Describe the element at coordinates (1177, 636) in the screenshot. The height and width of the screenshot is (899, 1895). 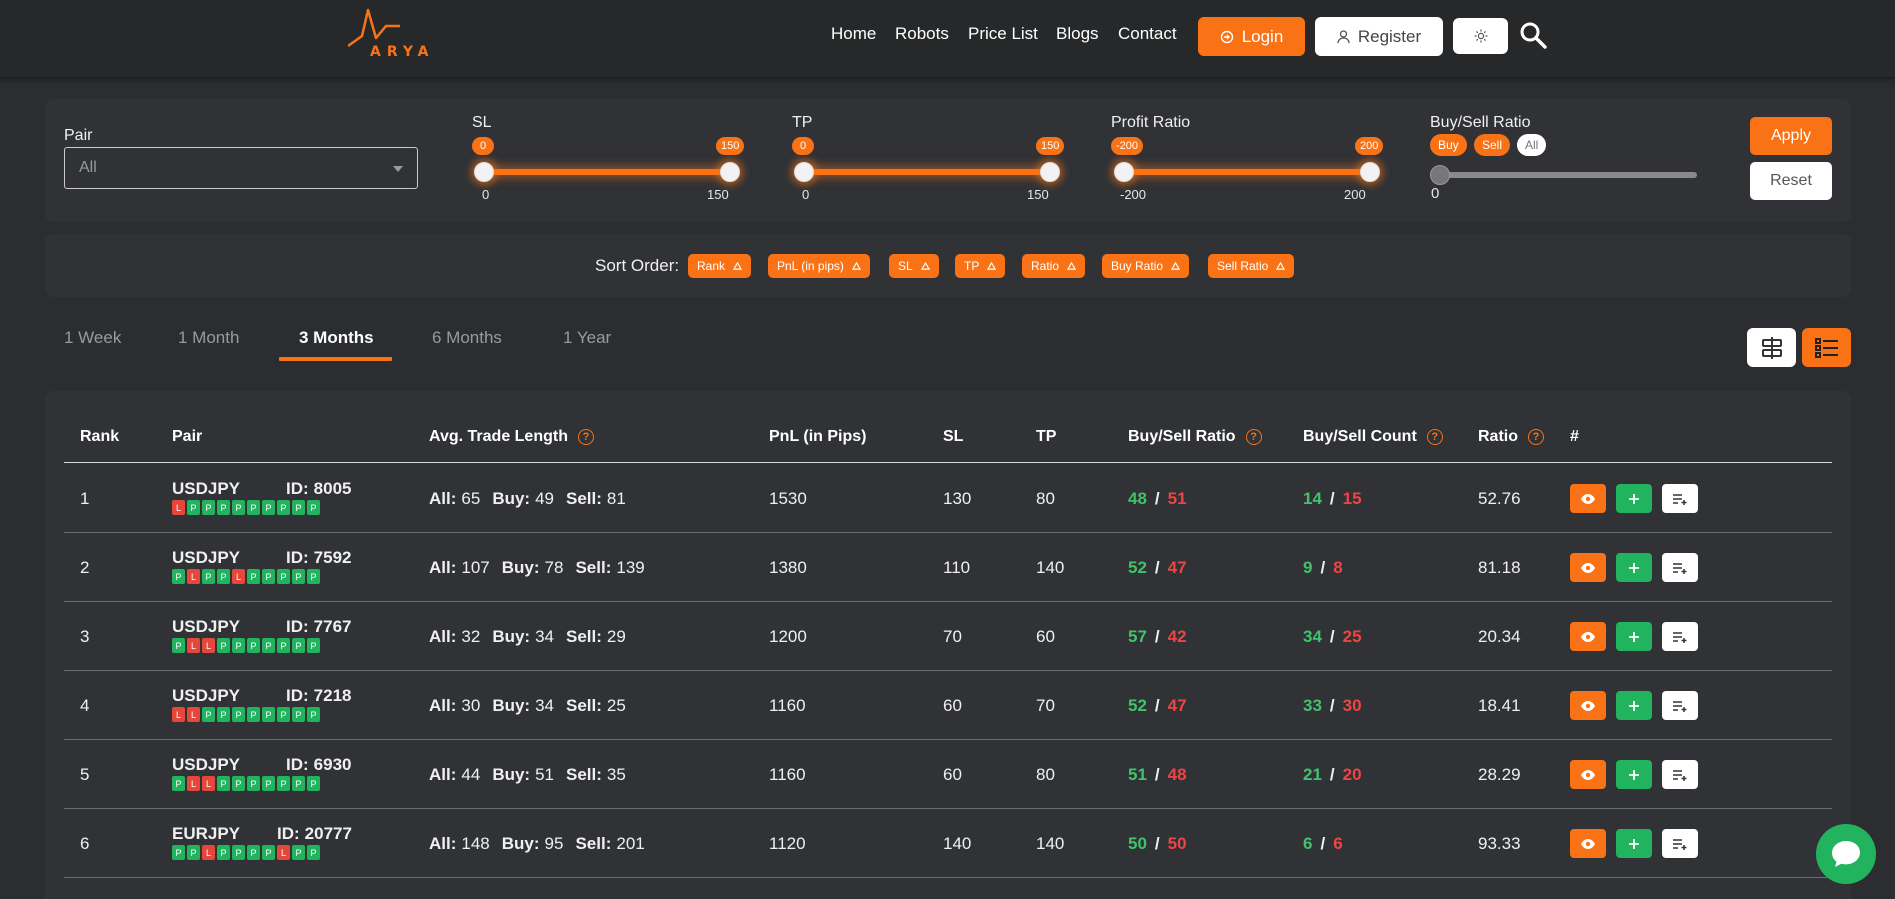
I see `sell-ratio-value: 42` at that location.